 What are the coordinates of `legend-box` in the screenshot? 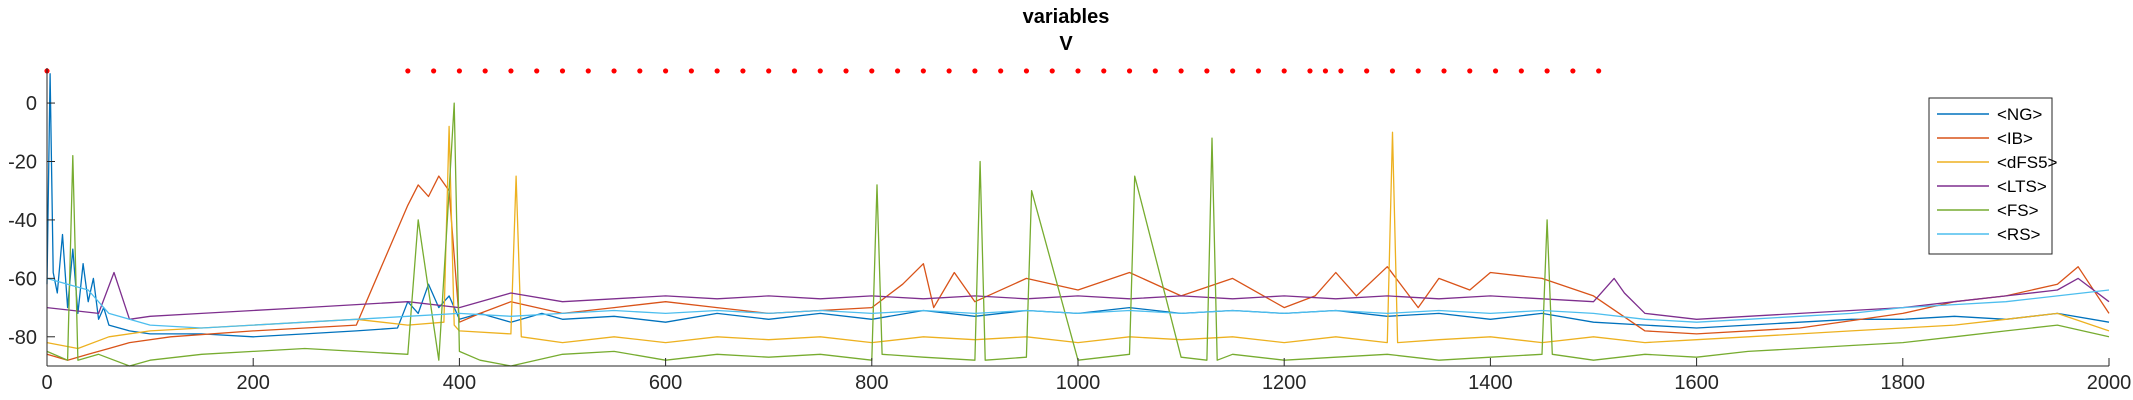 It's located at (1990, 176).